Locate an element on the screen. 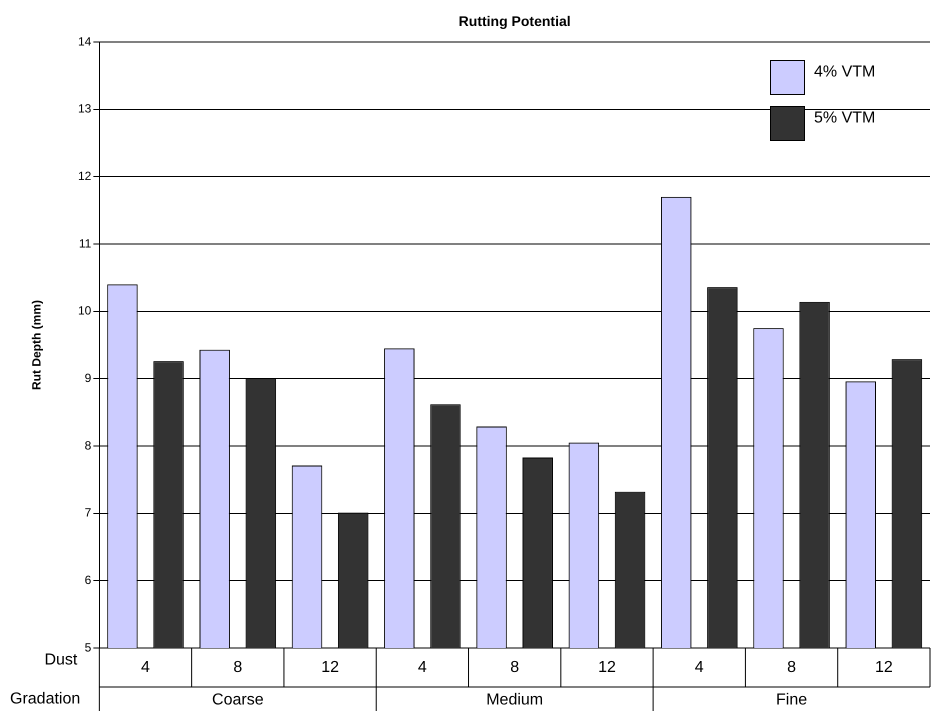 The height and width of the screenshot is (711, 940). chart-title: Rutting Potential is located at coordinates (514, 20).